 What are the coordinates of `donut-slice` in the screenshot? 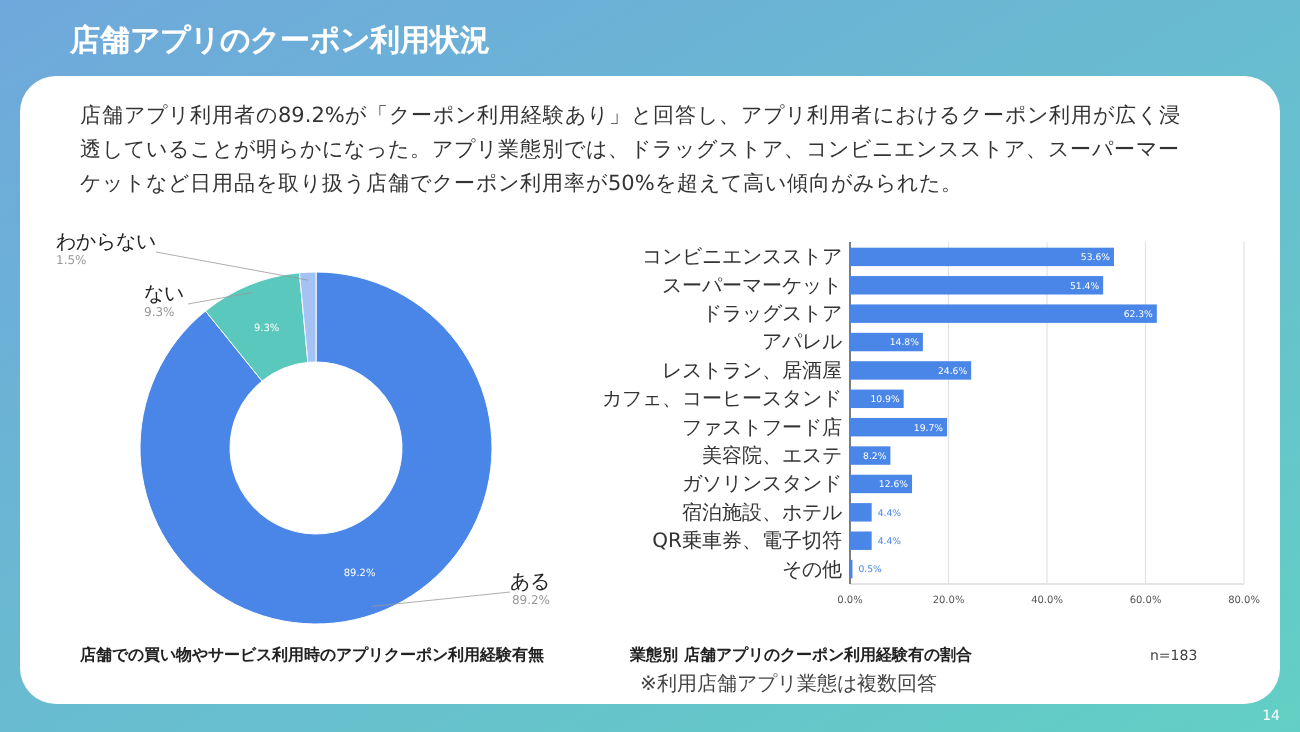 It's located at (316, 448).